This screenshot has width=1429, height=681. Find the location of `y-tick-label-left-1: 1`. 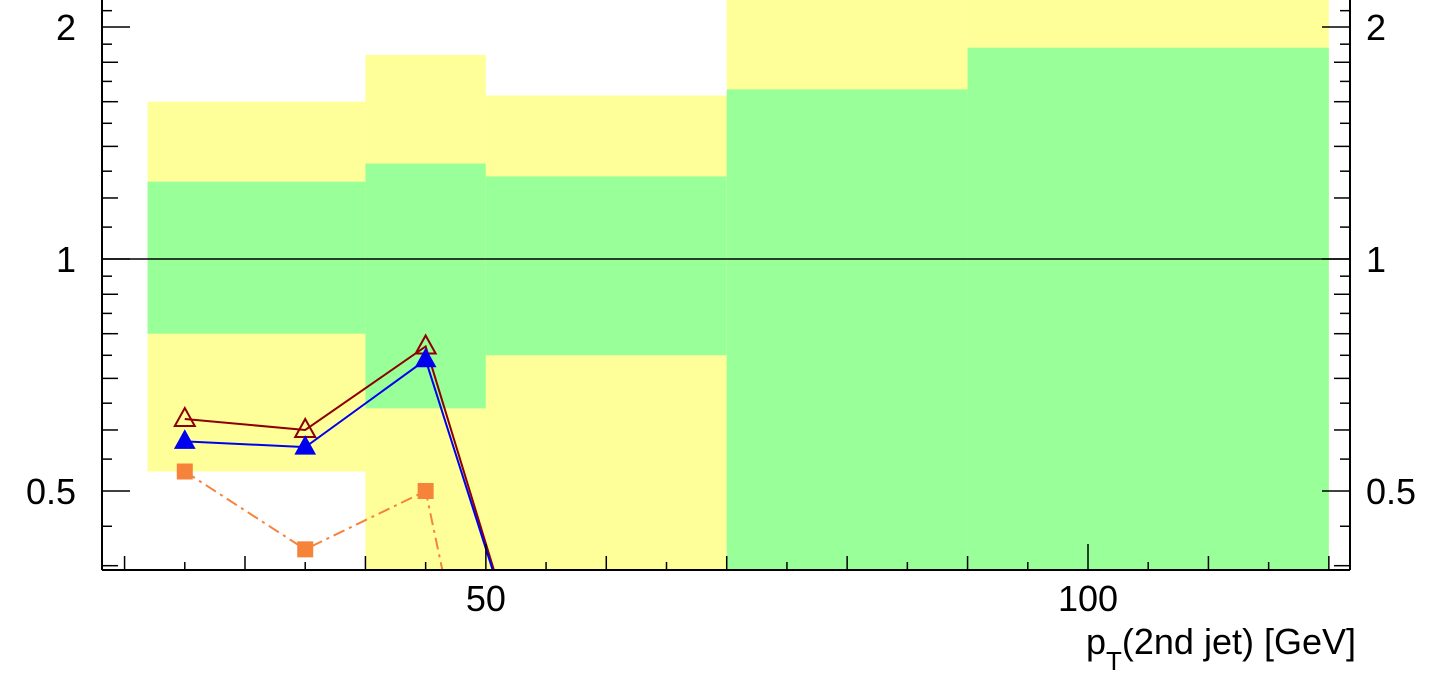

y-tick-label-left-1: 1 is located at coordinates (66, 259).